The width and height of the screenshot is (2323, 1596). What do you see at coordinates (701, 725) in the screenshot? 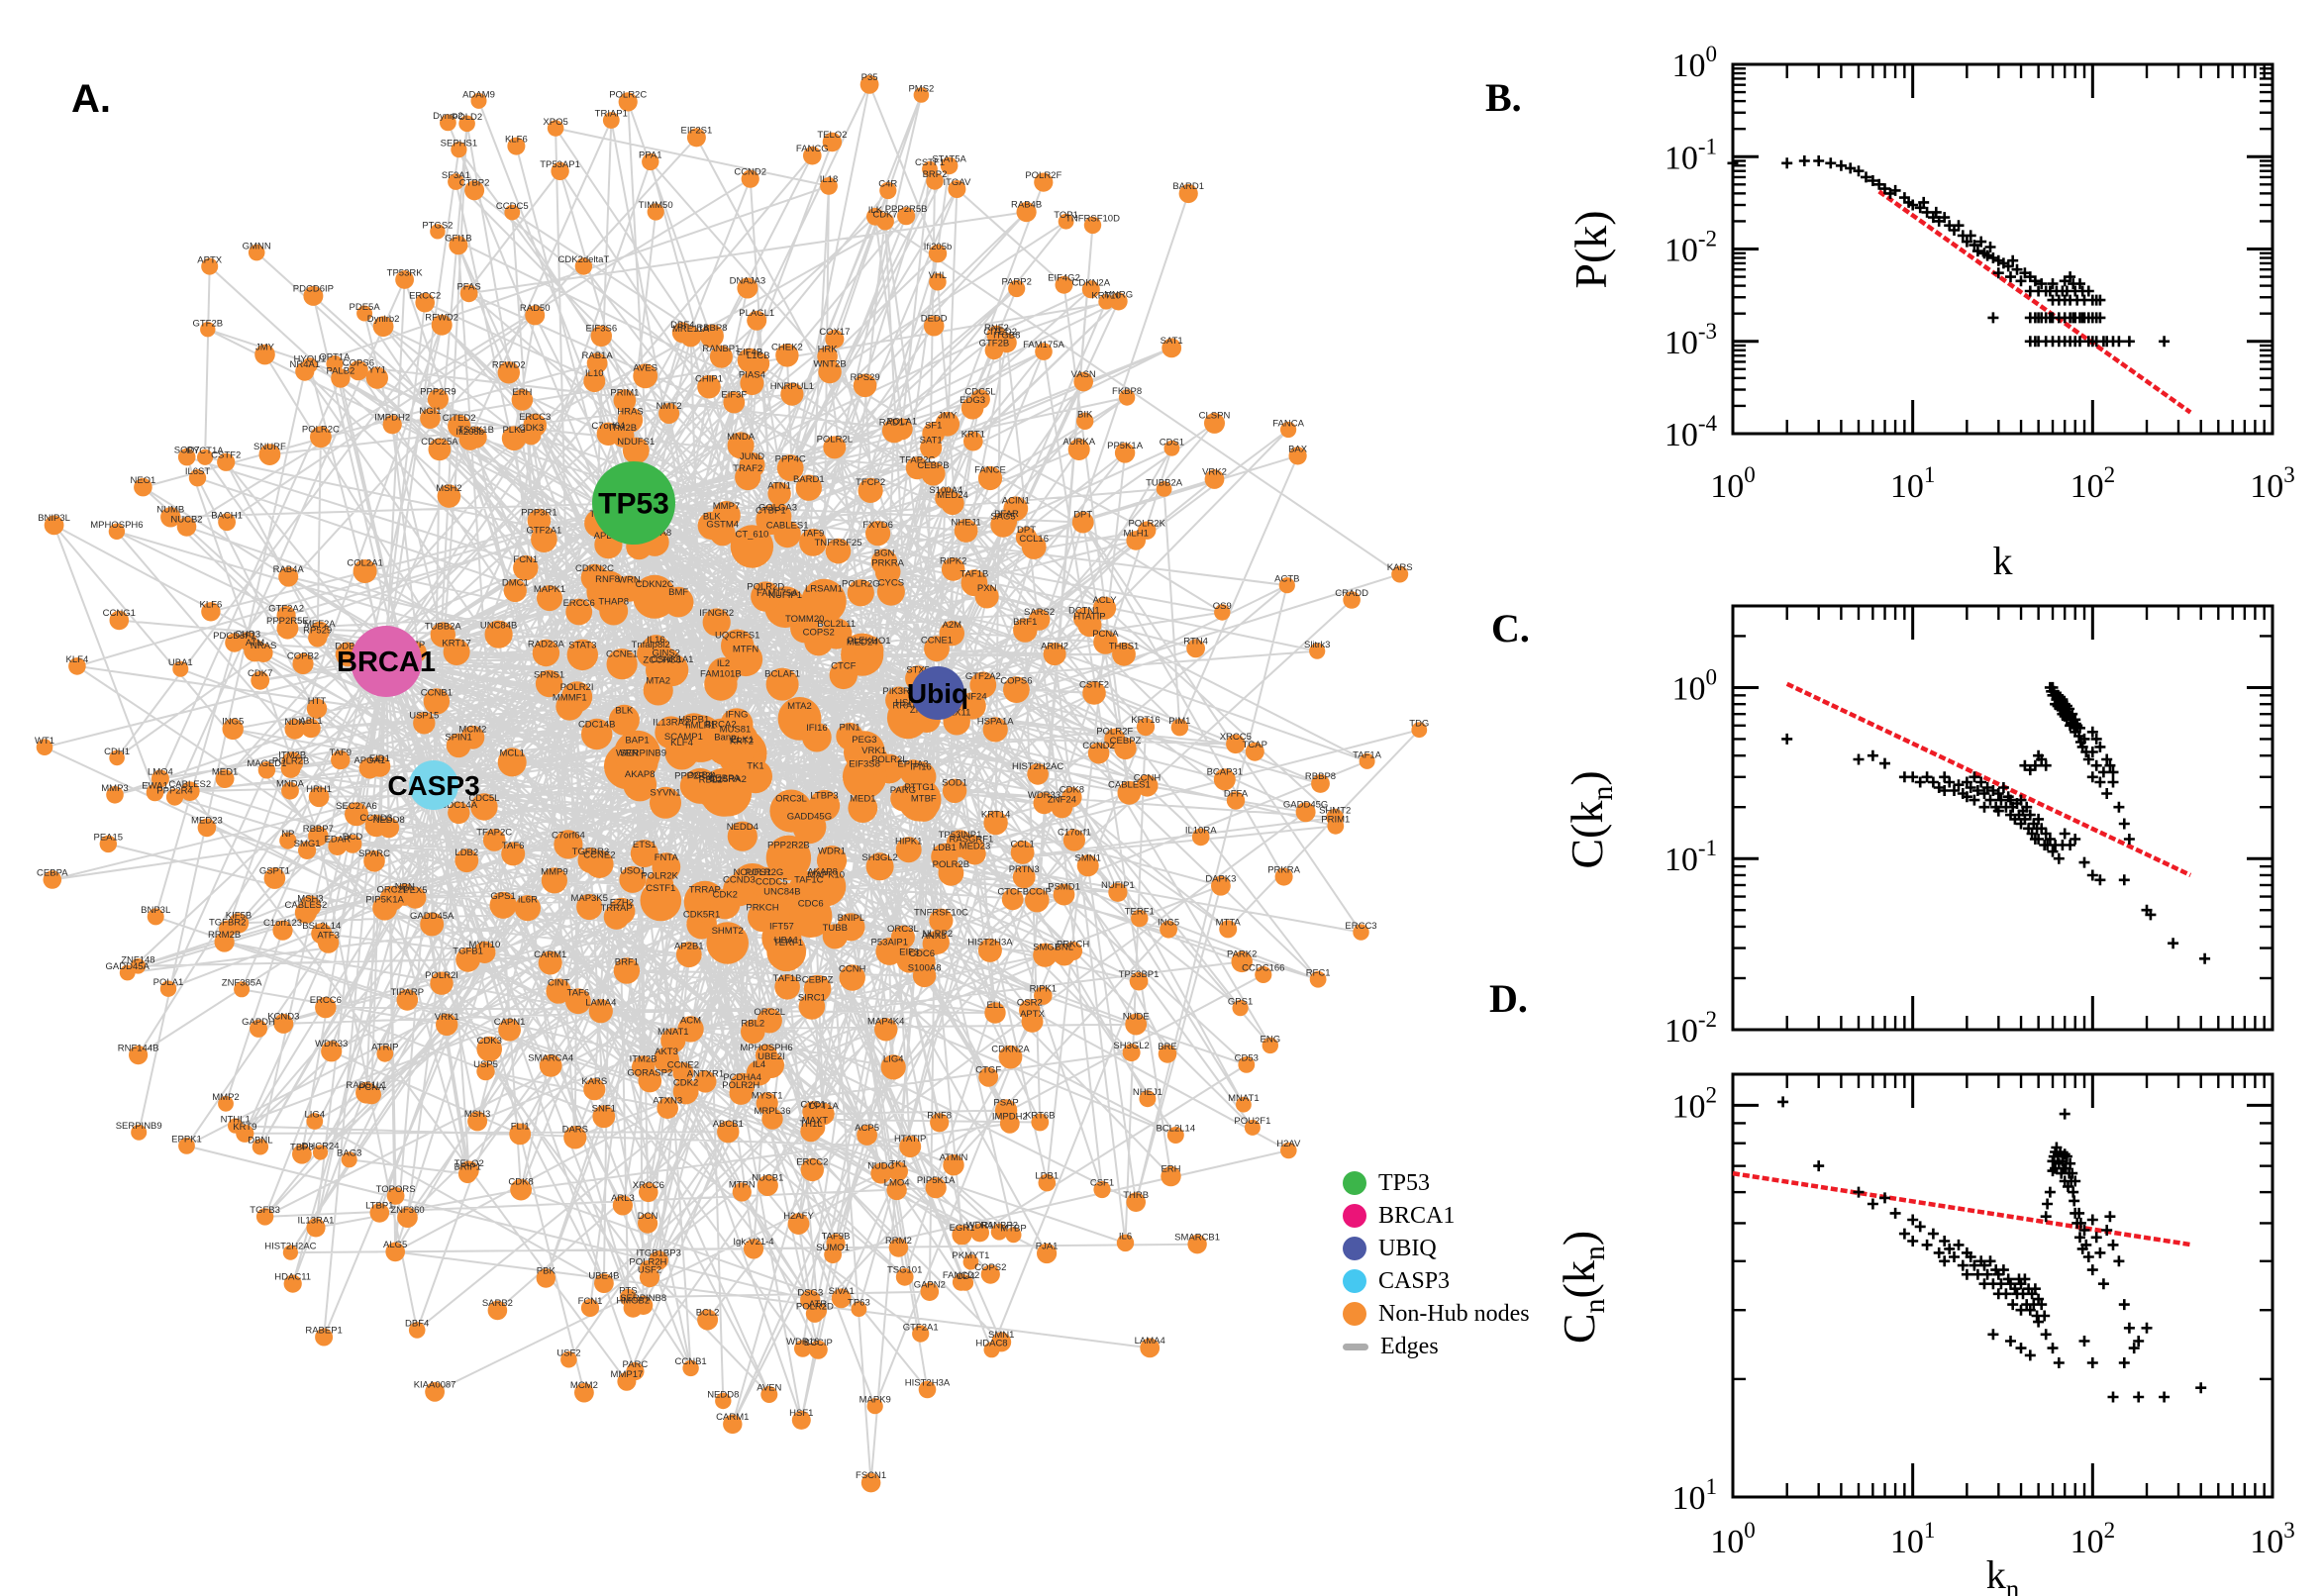
I see `gene-label: hMLH1` at bounding box center [701, 725].